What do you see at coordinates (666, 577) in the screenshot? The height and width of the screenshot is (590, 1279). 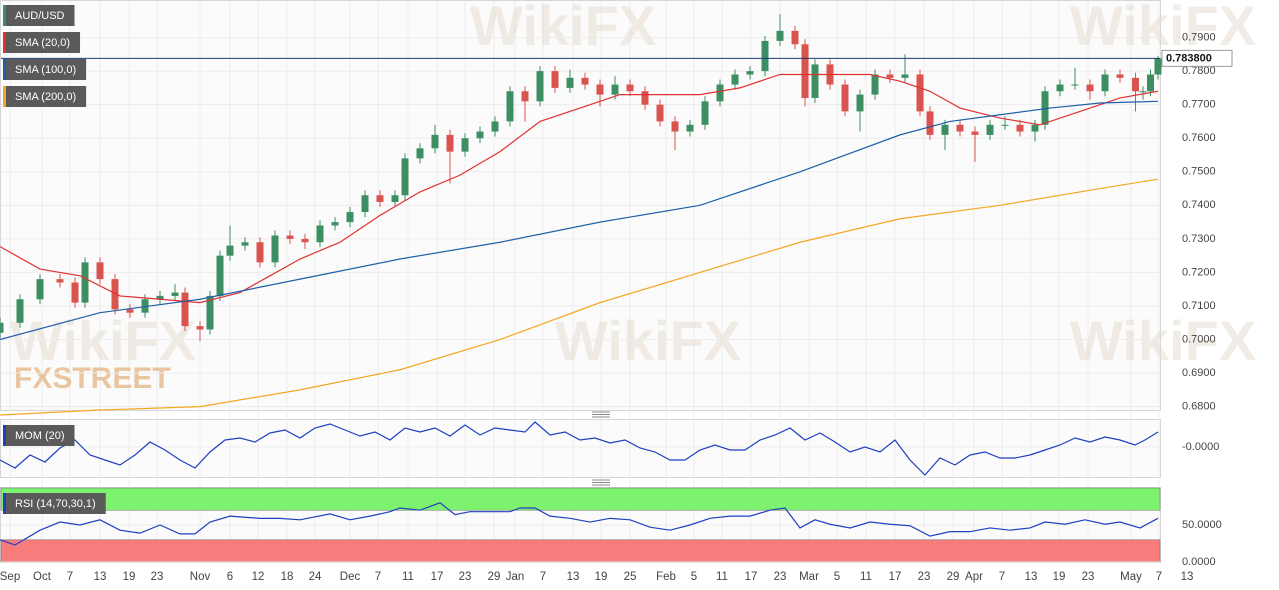 I see `x-tick-label: Feb` at bounding box center [666, 577].